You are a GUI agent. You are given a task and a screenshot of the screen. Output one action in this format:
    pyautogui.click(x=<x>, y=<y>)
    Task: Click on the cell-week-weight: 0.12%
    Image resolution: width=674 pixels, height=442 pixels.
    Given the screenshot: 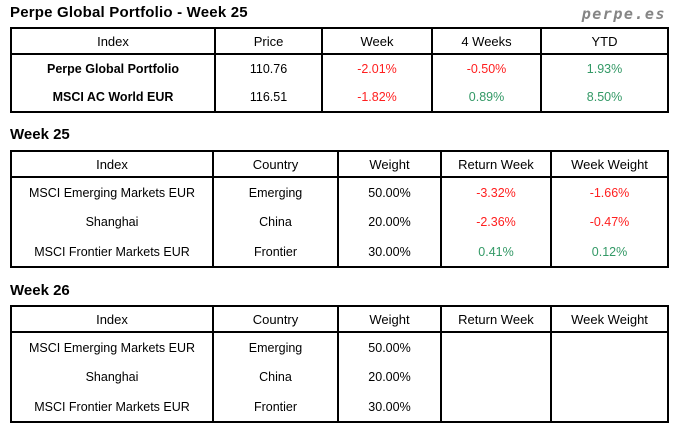 What is the action you would take?
    pyautogui.click(x=609, y=252)
    